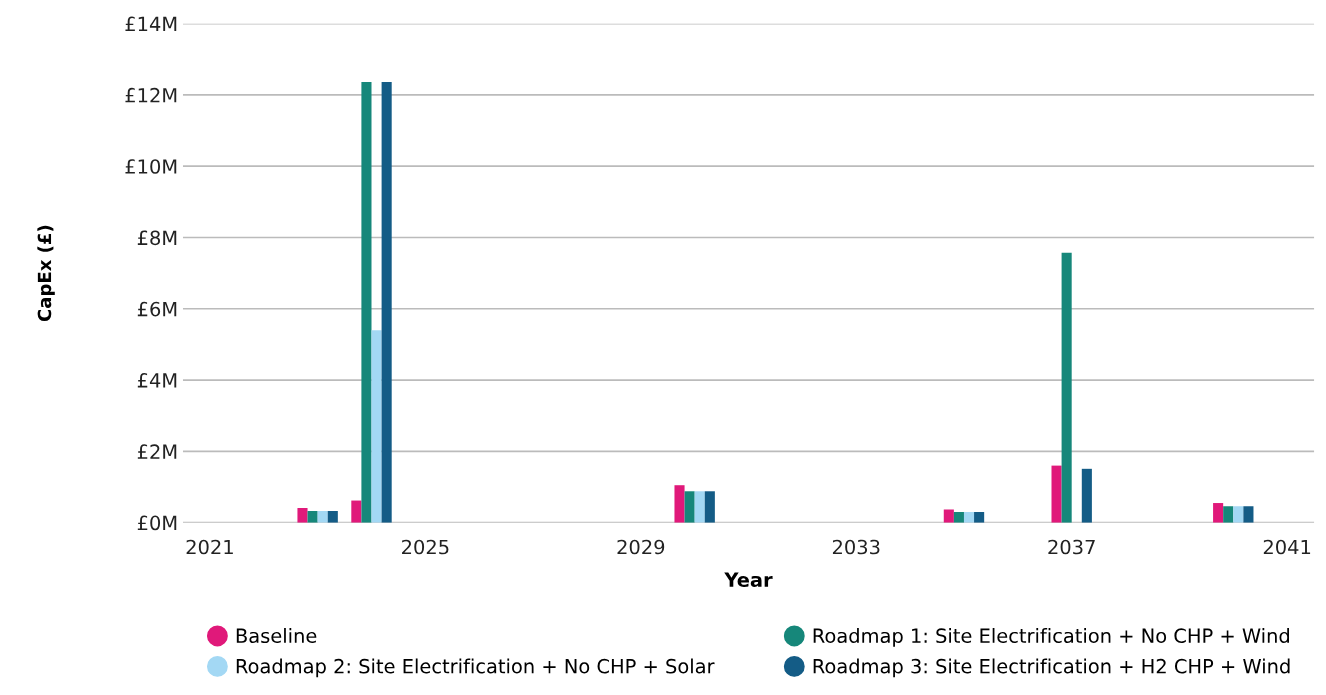 This screenshot has height=695, width=1326. I want to click on y-tick-label: £12M, so click(151, 95).